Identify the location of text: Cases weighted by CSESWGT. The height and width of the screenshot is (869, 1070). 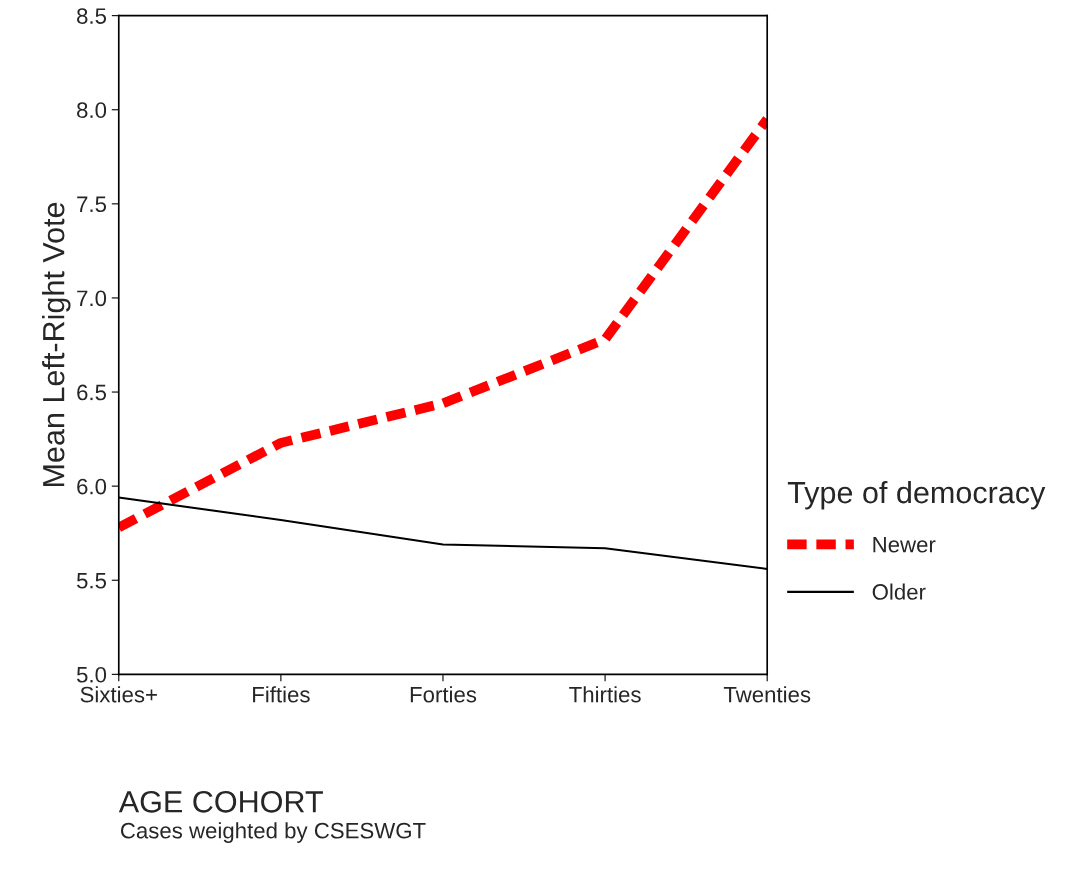
(273, 832).